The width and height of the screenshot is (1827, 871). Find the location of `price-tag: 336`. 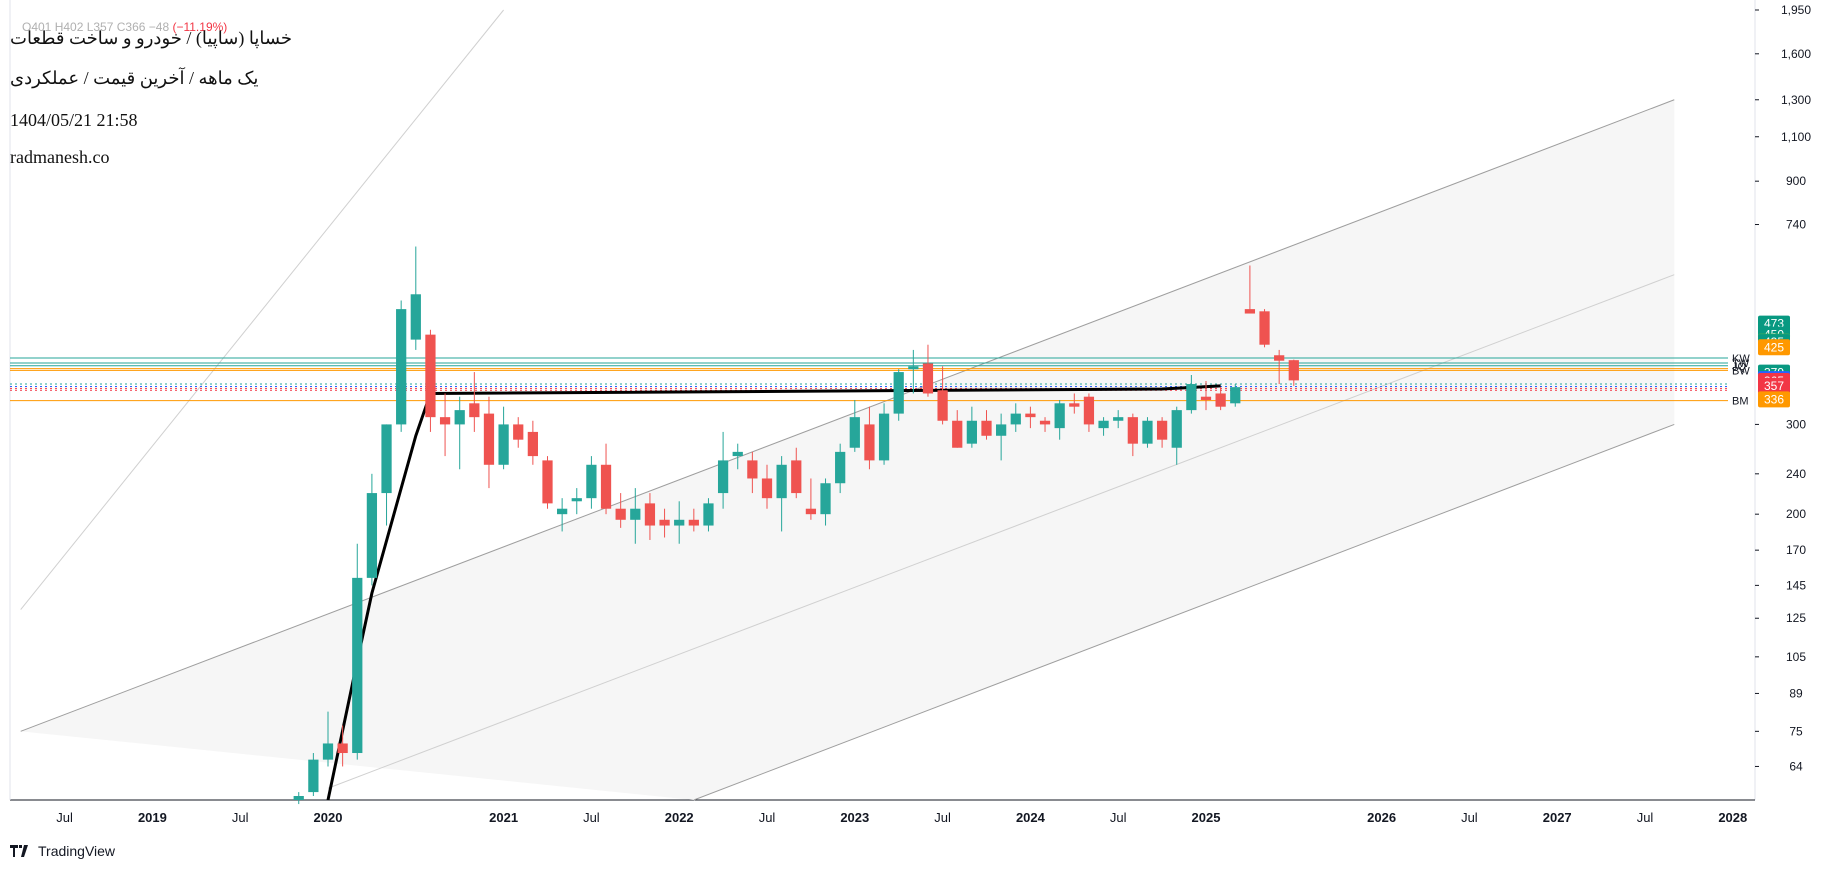

price-tag: 336 is located at coordinates (1774, 399).